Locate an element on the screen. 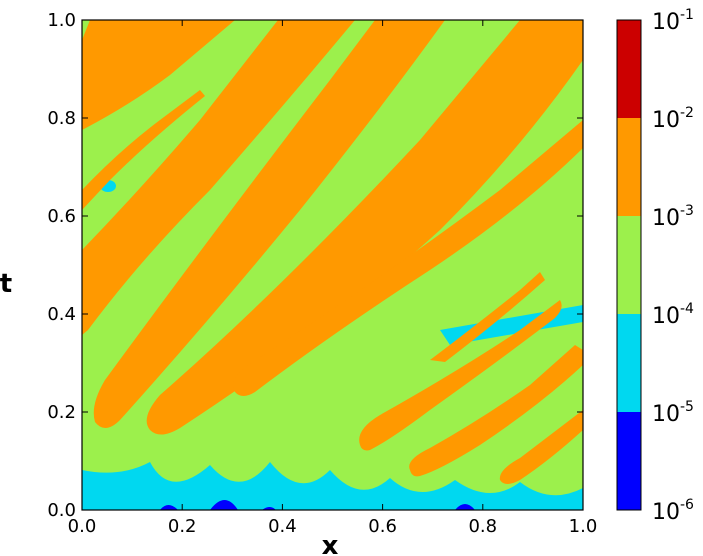 This screenshot has height=556, width=703. colorbar-tick-label: 10⁻⁶ is located at coordinates (673, 511).